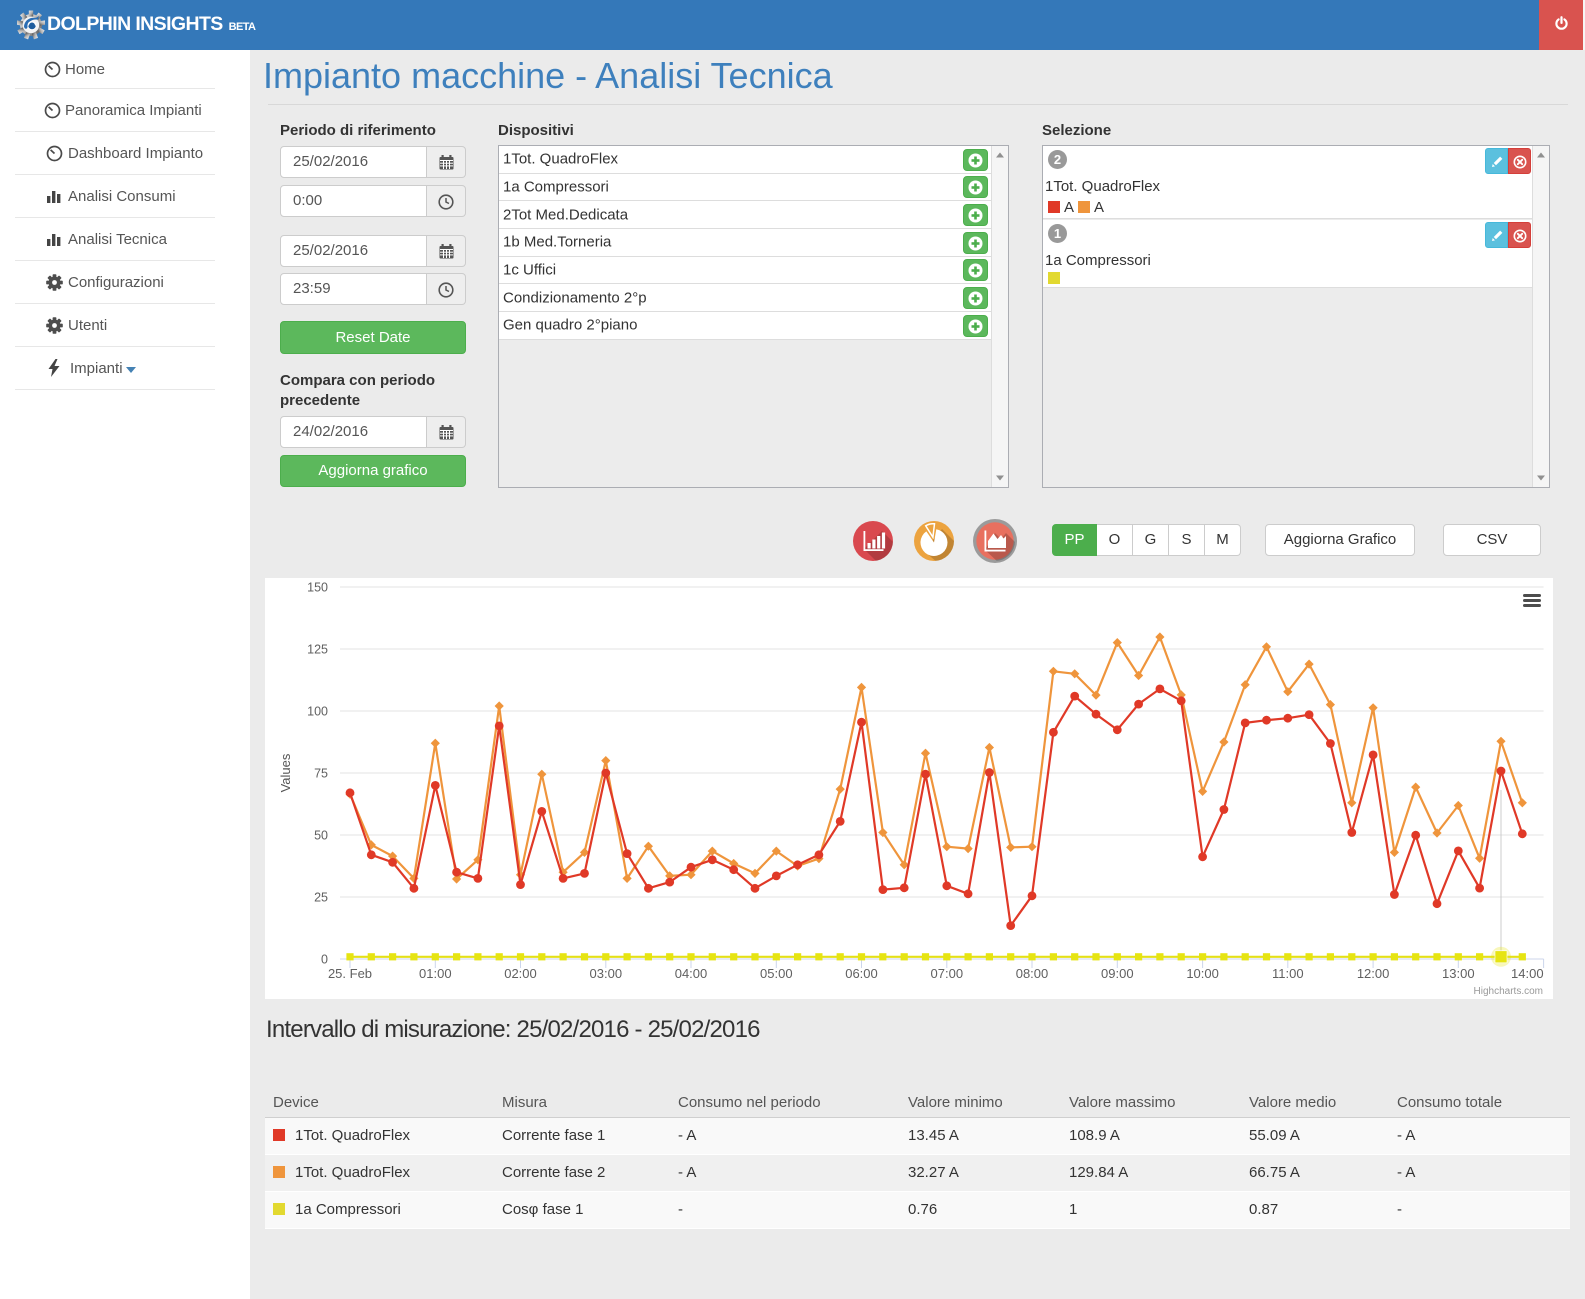  Describe the element at coordinates (435, 973) in the screenshot. I see `svg-text: 01:00` at that location.